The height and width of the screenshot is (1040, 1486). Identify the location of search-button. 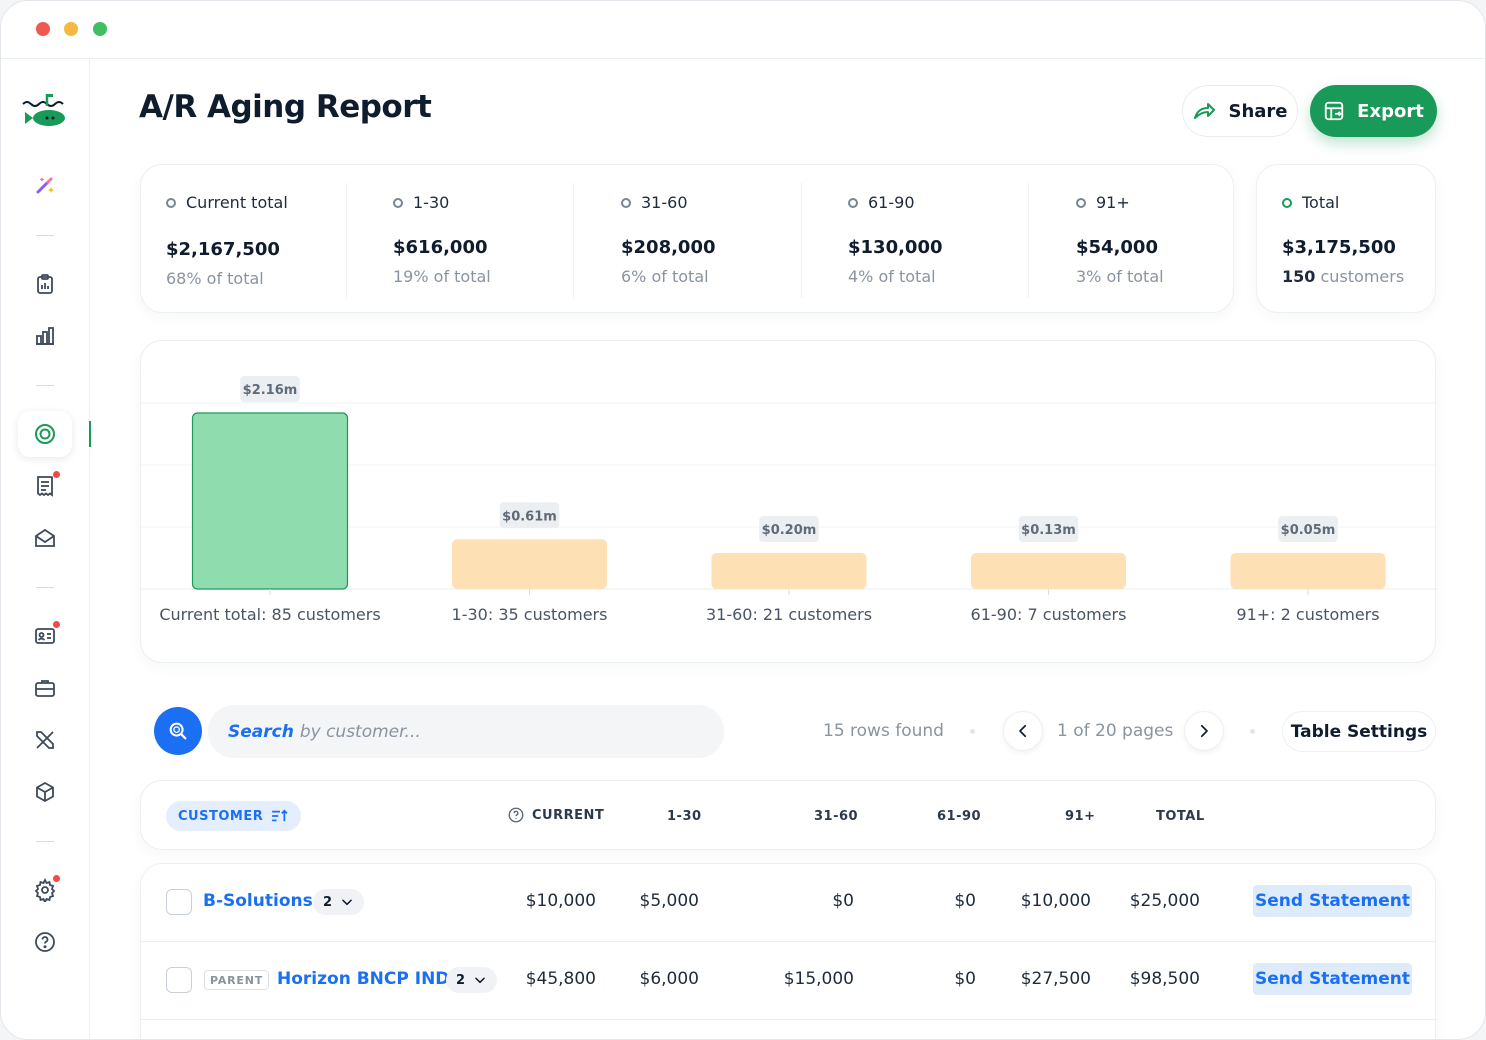
(178, 731).